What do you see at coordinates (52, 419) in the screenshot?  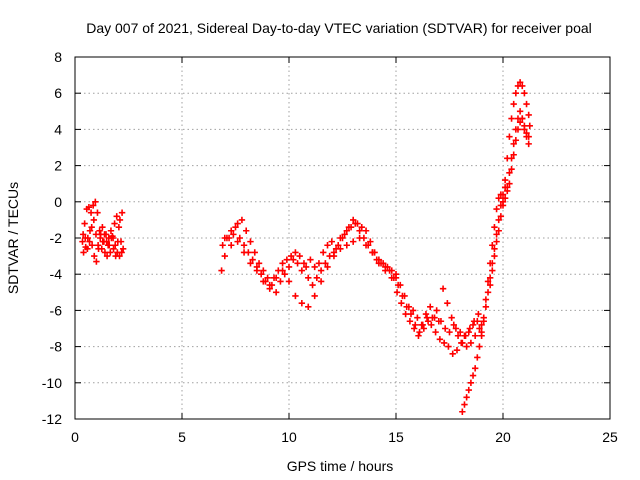 I see `y-tick-label: -12` at bounding box center [52, 419].